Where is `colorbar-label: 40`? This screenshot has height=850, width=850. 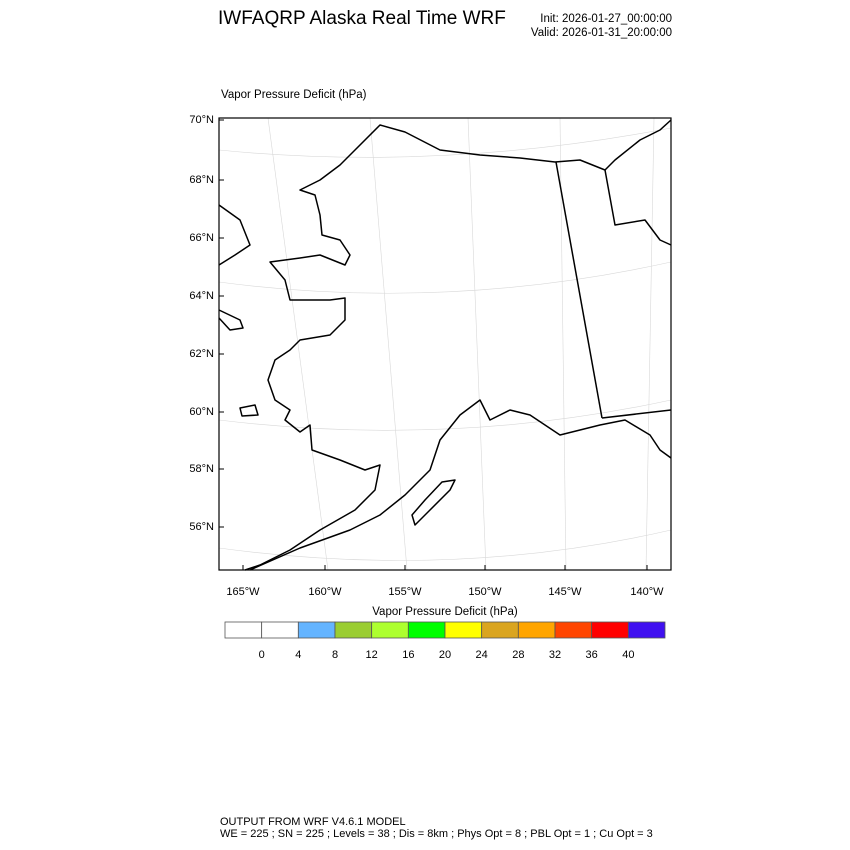
colorbar-label: 40 is located at coordinates (628, 655).